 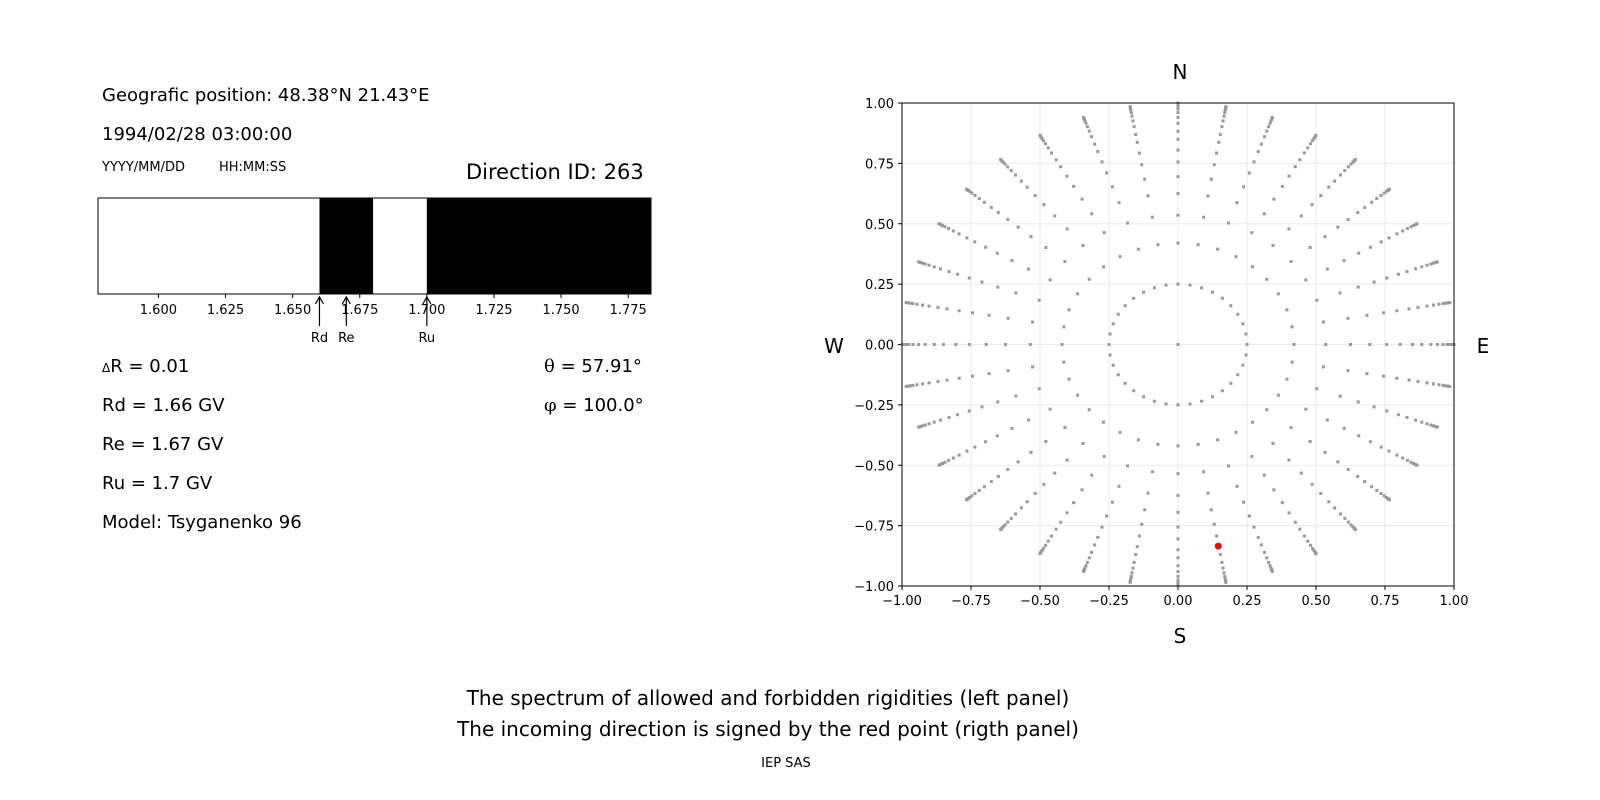 I want to click on compass-south: S, so click(x=1180, y=636).